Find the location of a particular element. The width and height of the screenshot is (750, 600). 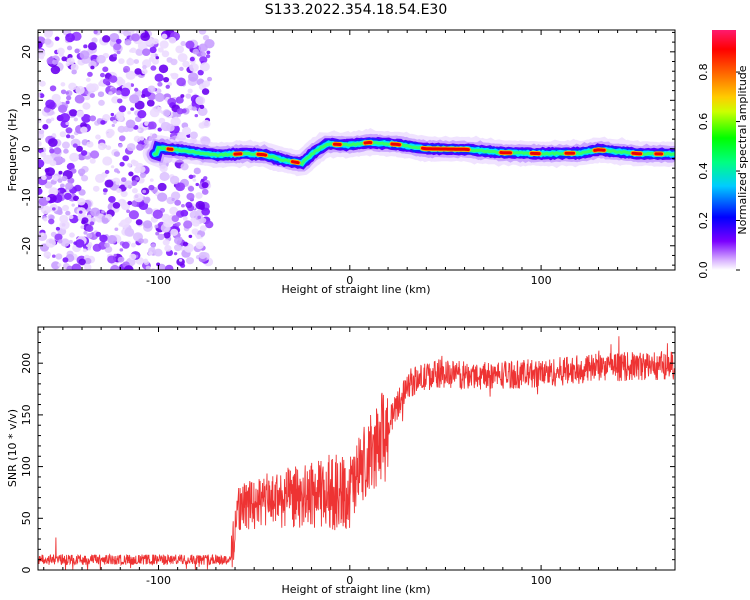

top-y-axis-label: Frequency (Hz) is located at coordinates (12, 150).